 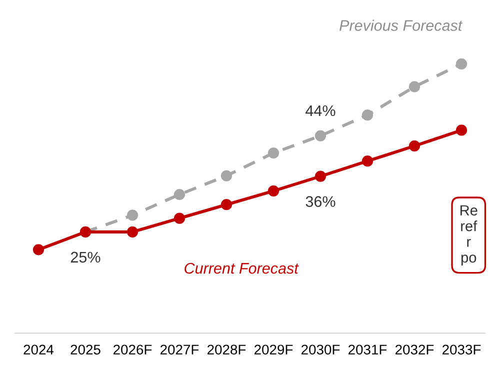 I want to click on x-tick-label: 2028F, so click(x=227, y=349).